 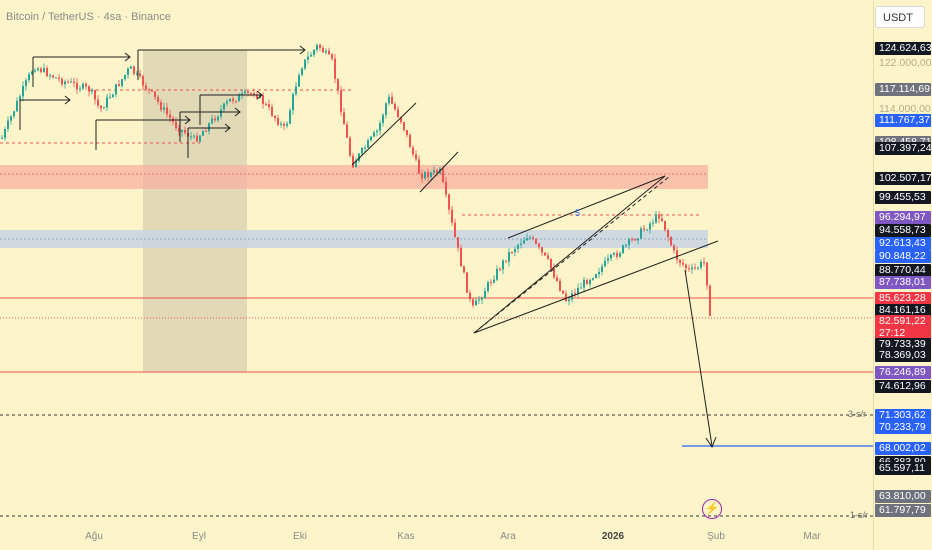 I want to click on price-label: 111.767,37, so click(x=903, y=120).